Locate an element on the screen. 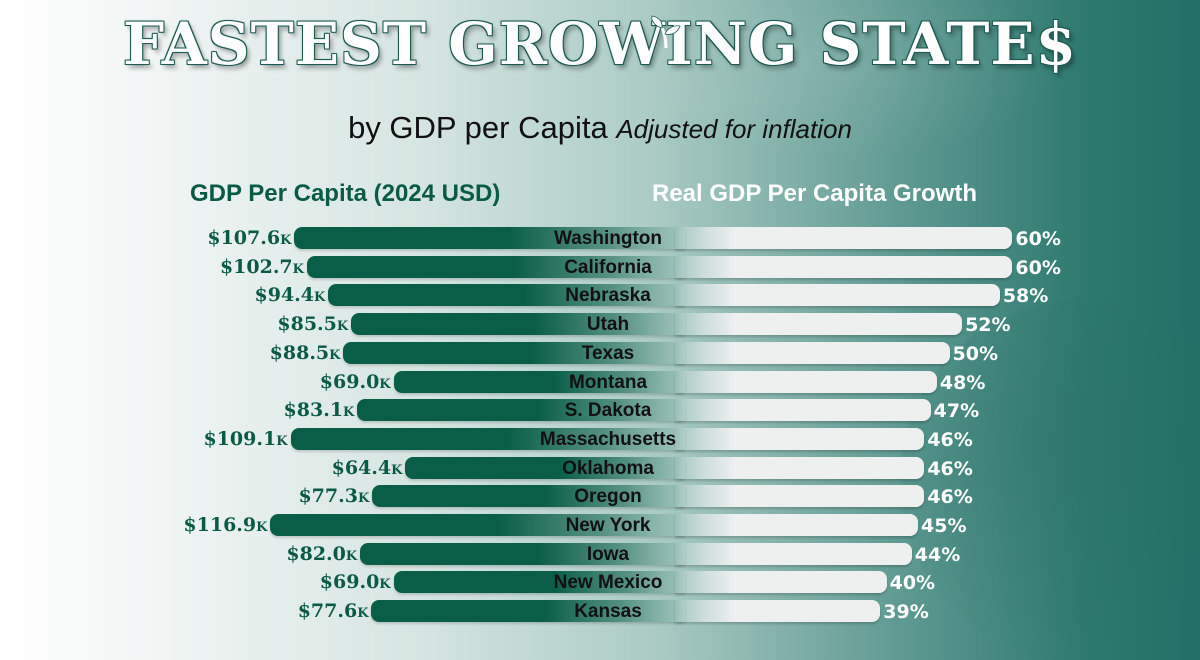 The width and height of the screenshot is (1200, 660). gdp-value-label: $85.5K is located at coordinates (312, 325).